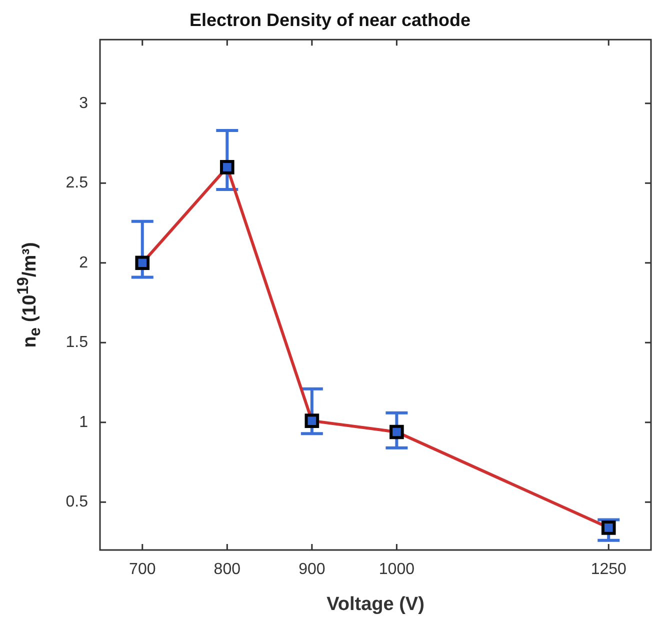 This screenshot has height=620, width=662. I want to click on y-tick-label: 1, so click(83, 422).